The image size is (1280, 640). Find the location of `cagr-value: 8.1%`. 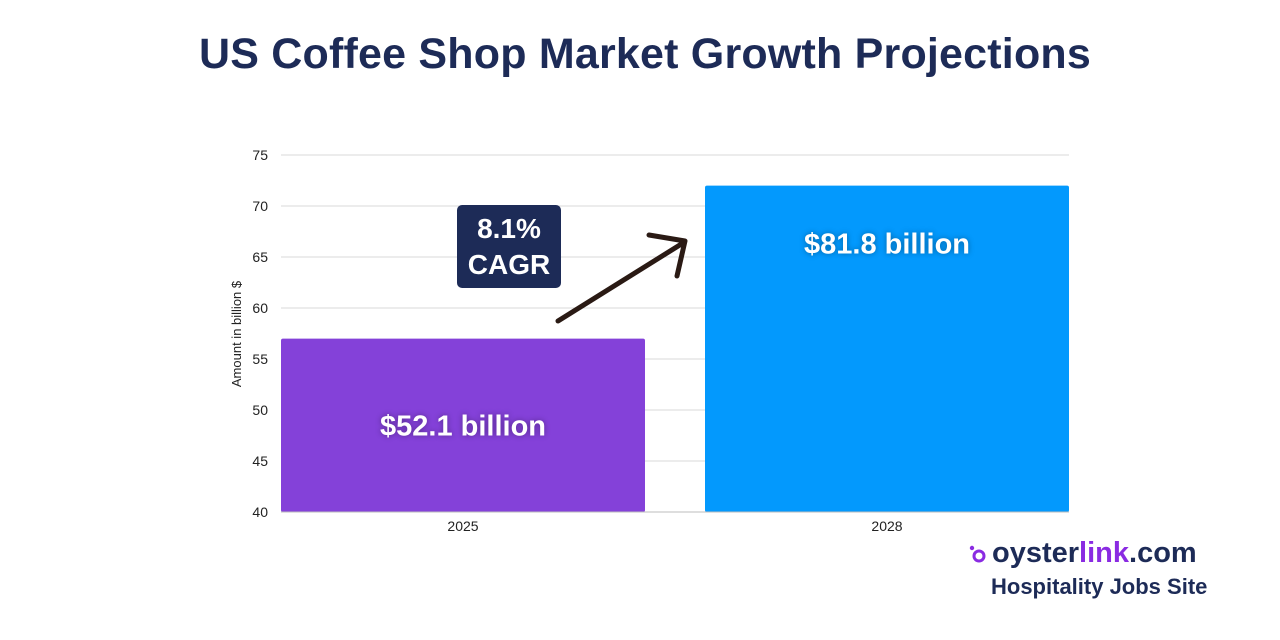

cagr-value: 8.1% is located at coordinates (509, 228).